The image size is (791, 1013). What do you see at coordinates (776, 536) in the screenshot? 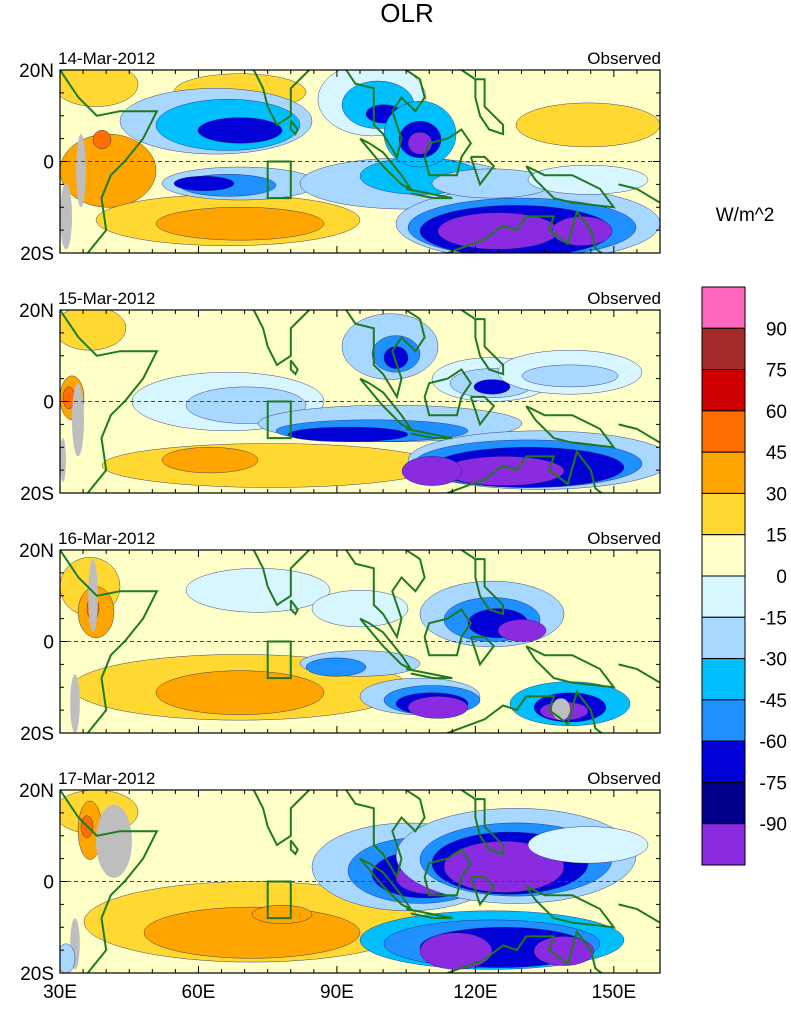
I see `colorbar-label: 15` at bounding box center [776, 536].